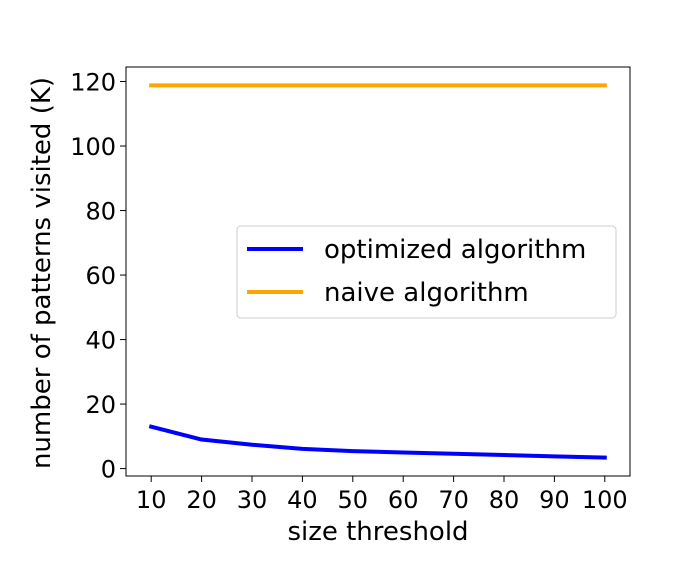 The image size is (700, 564). I want to click on x-tick-label: 90, so click(554, 500).